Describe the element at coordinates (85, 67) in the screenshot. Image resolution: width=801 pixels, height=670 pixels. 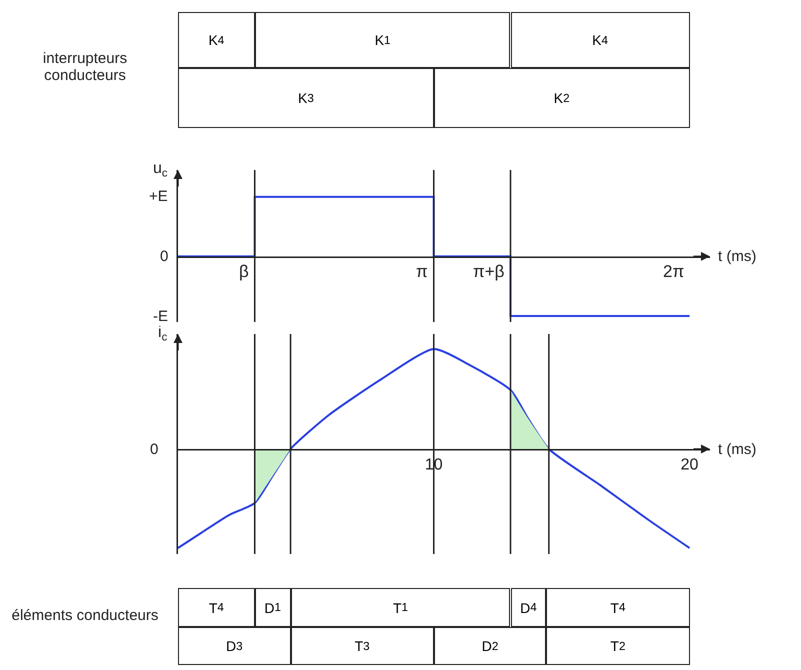
I see `text: interrupteurs conducteurs` at that location.